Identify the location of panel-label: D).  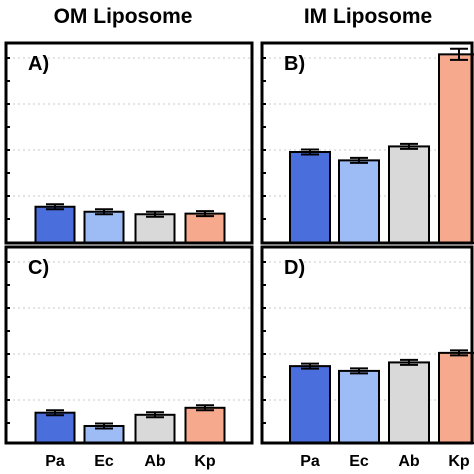
(294, 268).